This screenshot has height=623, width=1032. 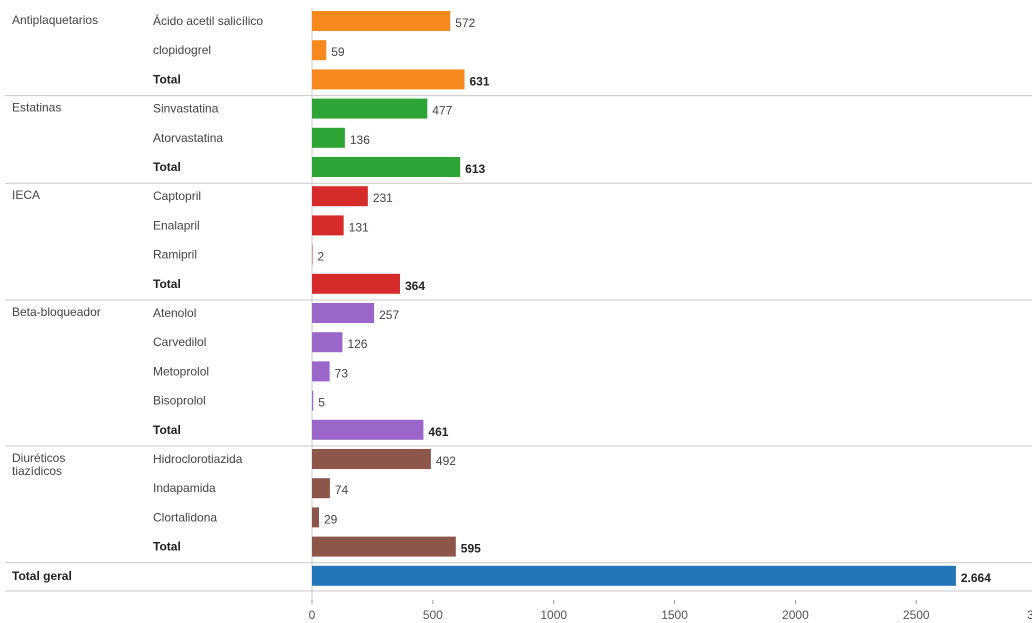 I want to click on x-tick-label-1000: 1000, so click(x=553, y=615).